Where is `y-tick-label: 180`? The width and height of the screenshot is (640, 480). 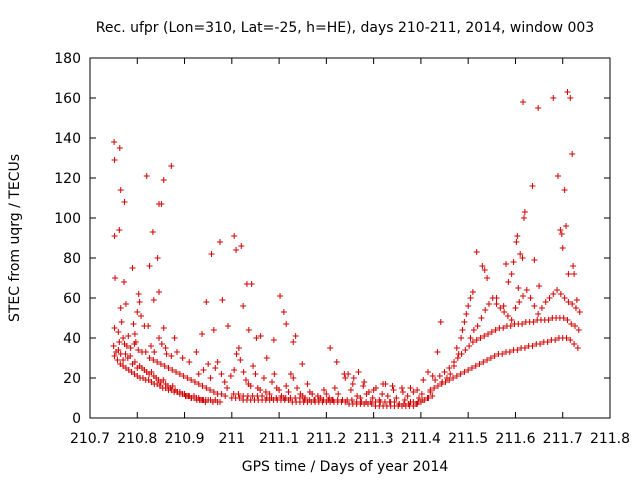
y-tick-label: 180 is located at coordinates (67, 59).